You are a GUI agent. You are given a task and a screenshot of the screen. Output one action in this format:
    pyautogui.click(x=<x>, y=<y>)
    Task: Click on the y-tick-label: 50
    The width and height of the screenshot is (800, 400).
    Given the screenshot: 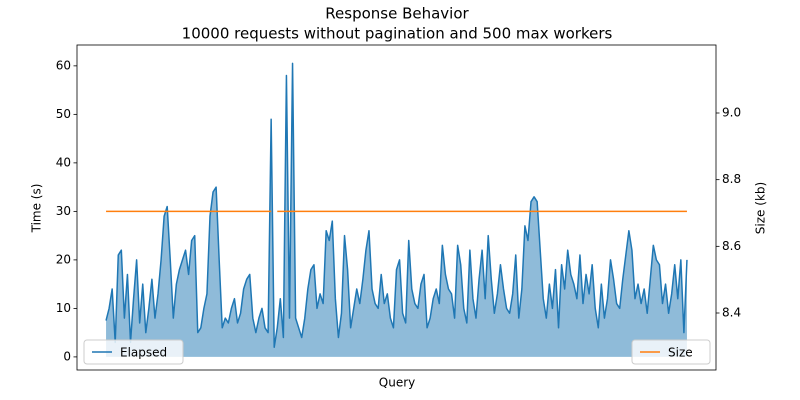 What is the action you would take?
    pyautogui.click(x=63, y=114)
    